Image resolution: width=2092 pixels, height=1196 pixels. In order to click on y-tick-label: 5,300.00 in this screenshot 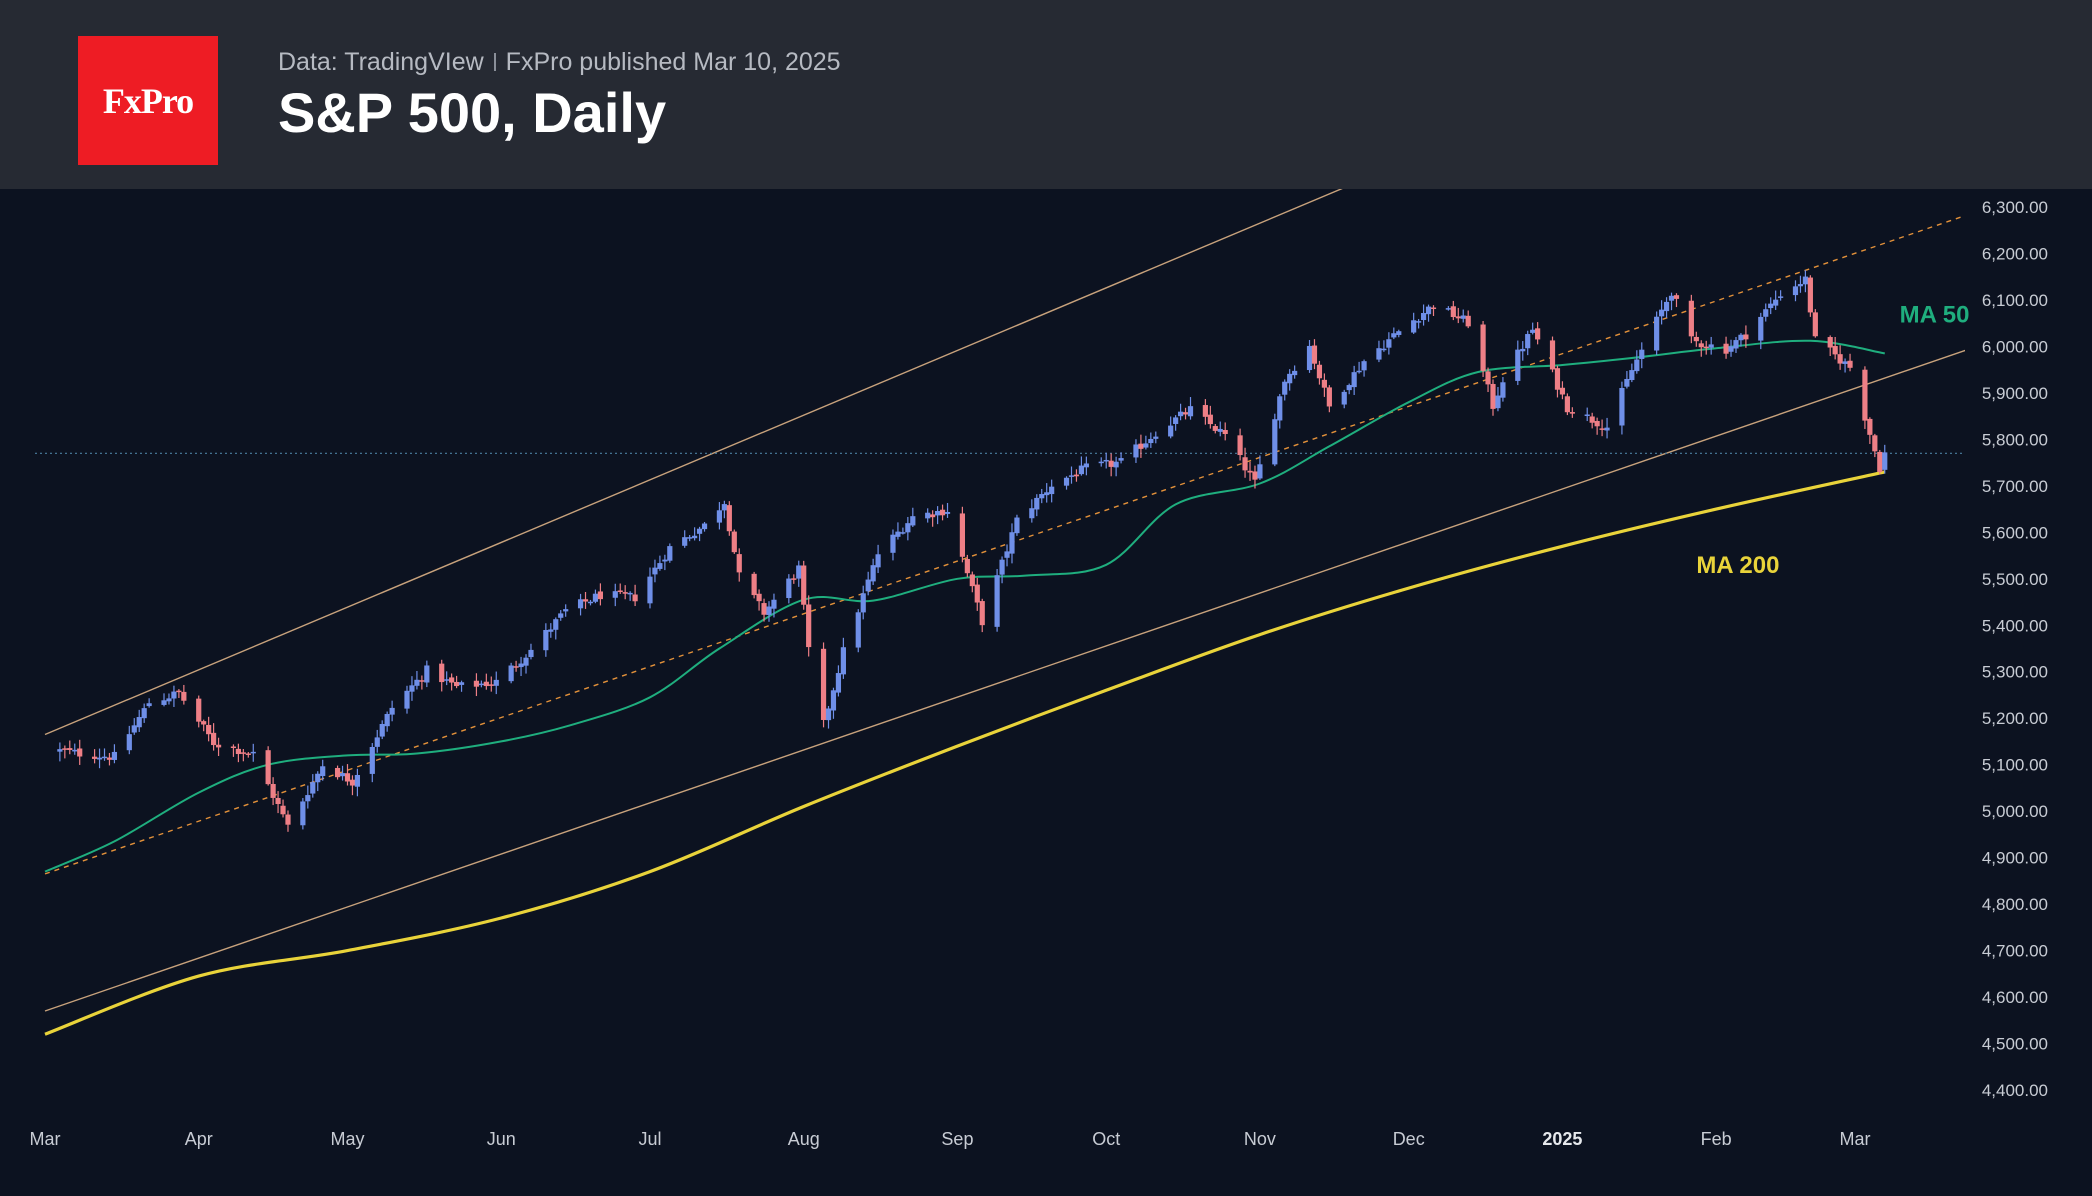, I will do `click(2015, 672)`.